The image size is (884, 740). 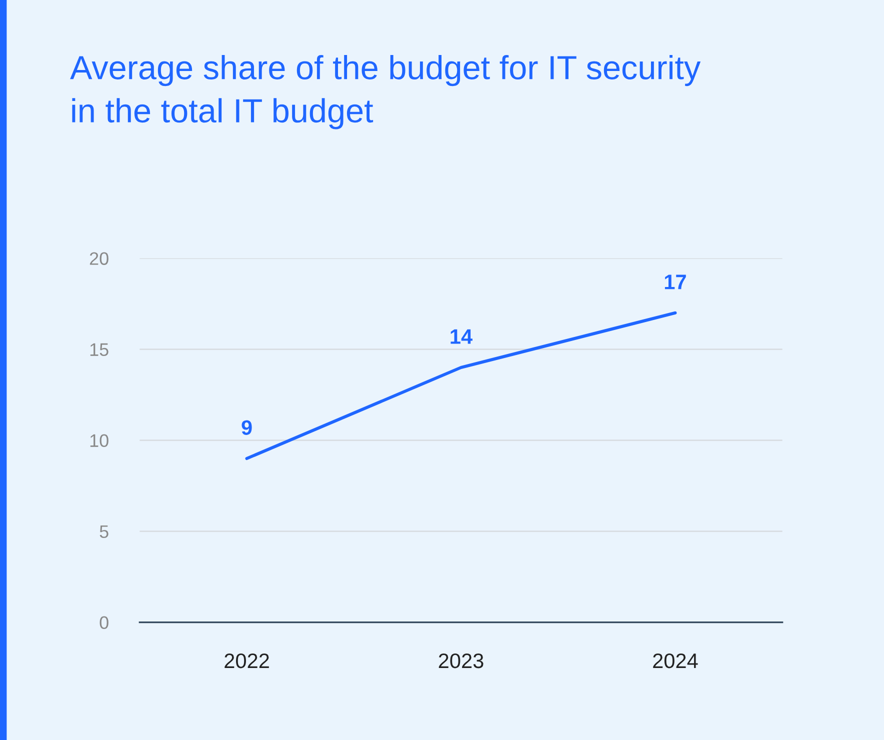 I want to click on data-label: 14, so click(x=461, y=336).